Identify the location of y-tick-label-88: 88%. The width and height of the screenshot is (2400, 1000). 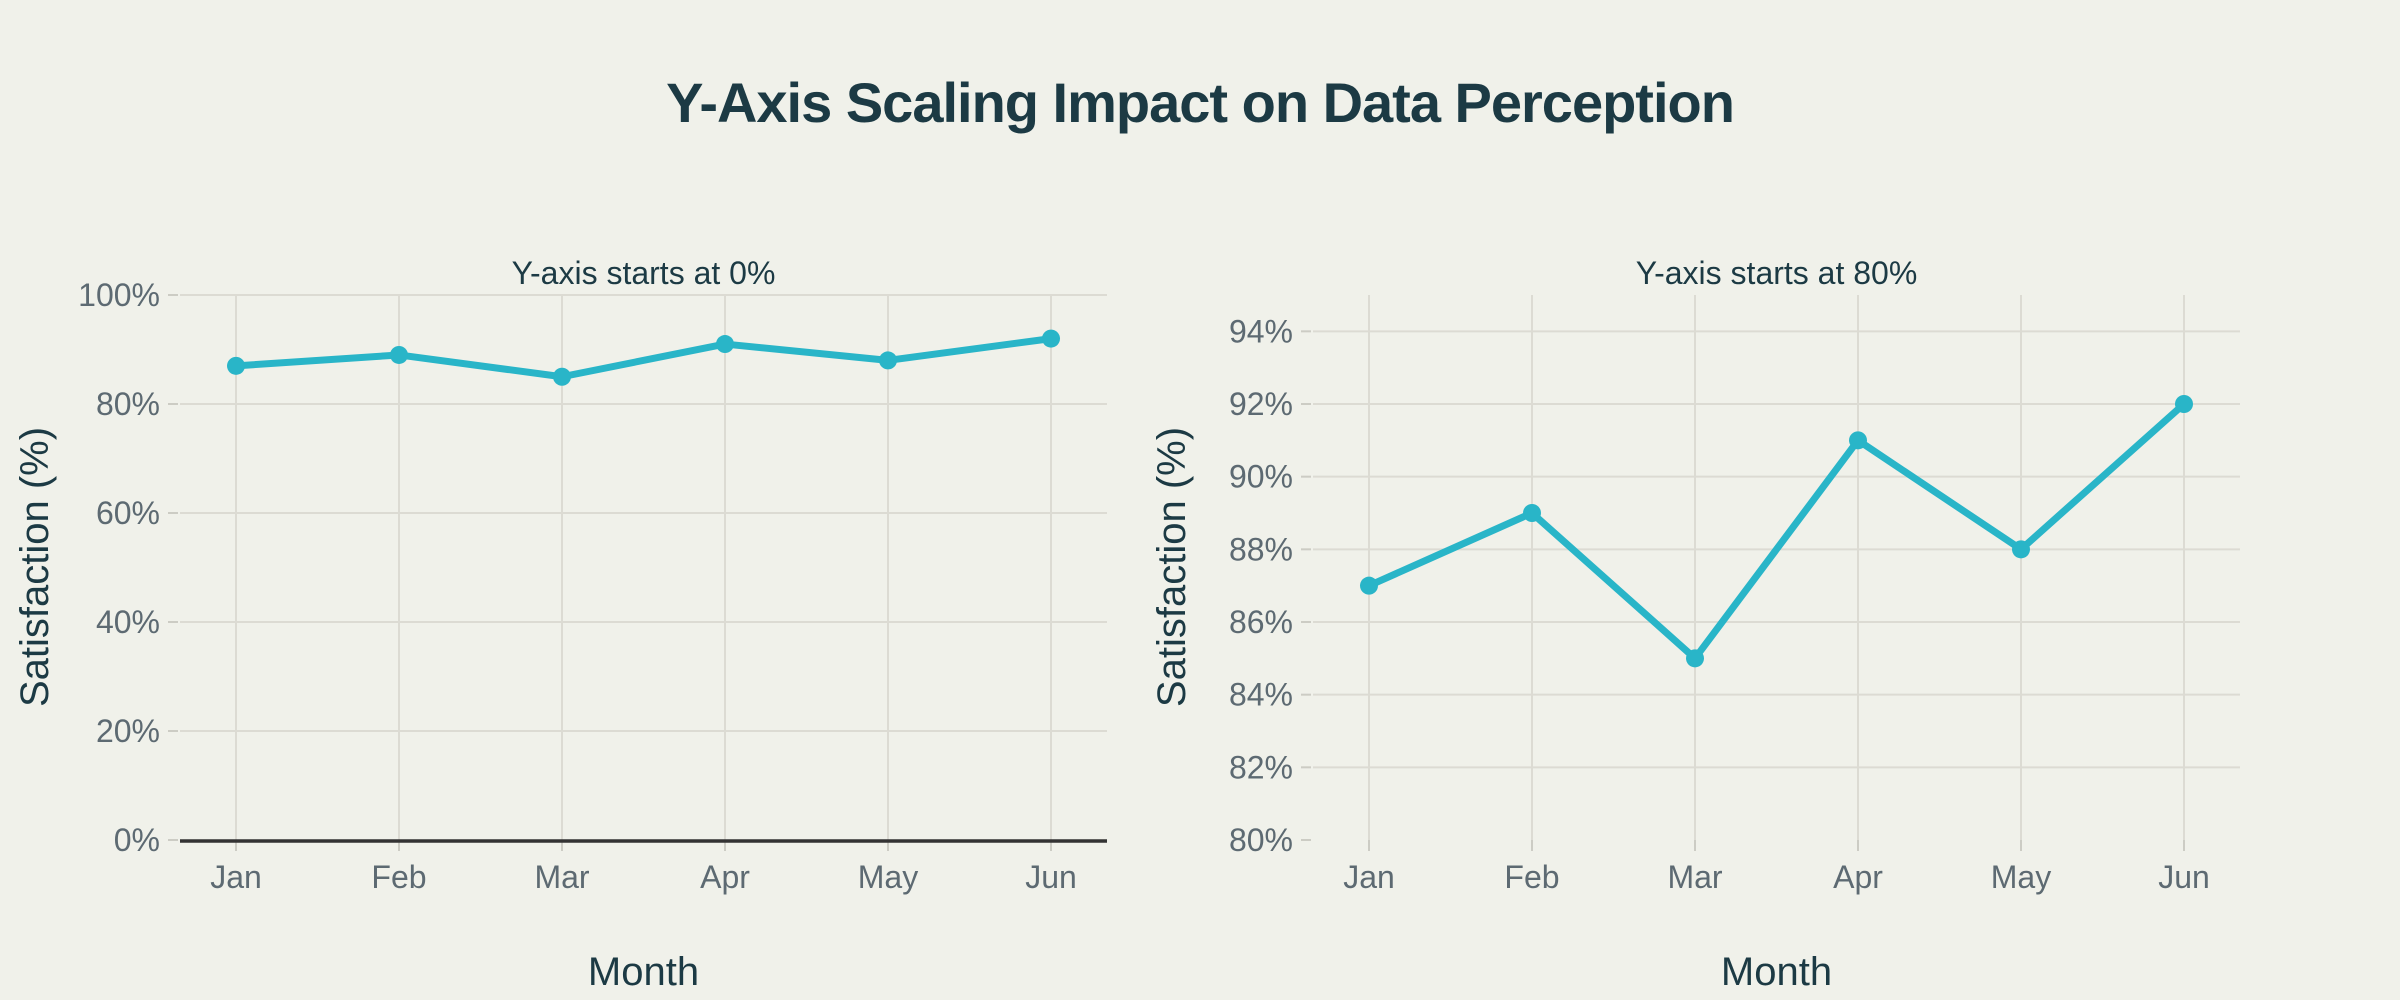
(1261, 549).